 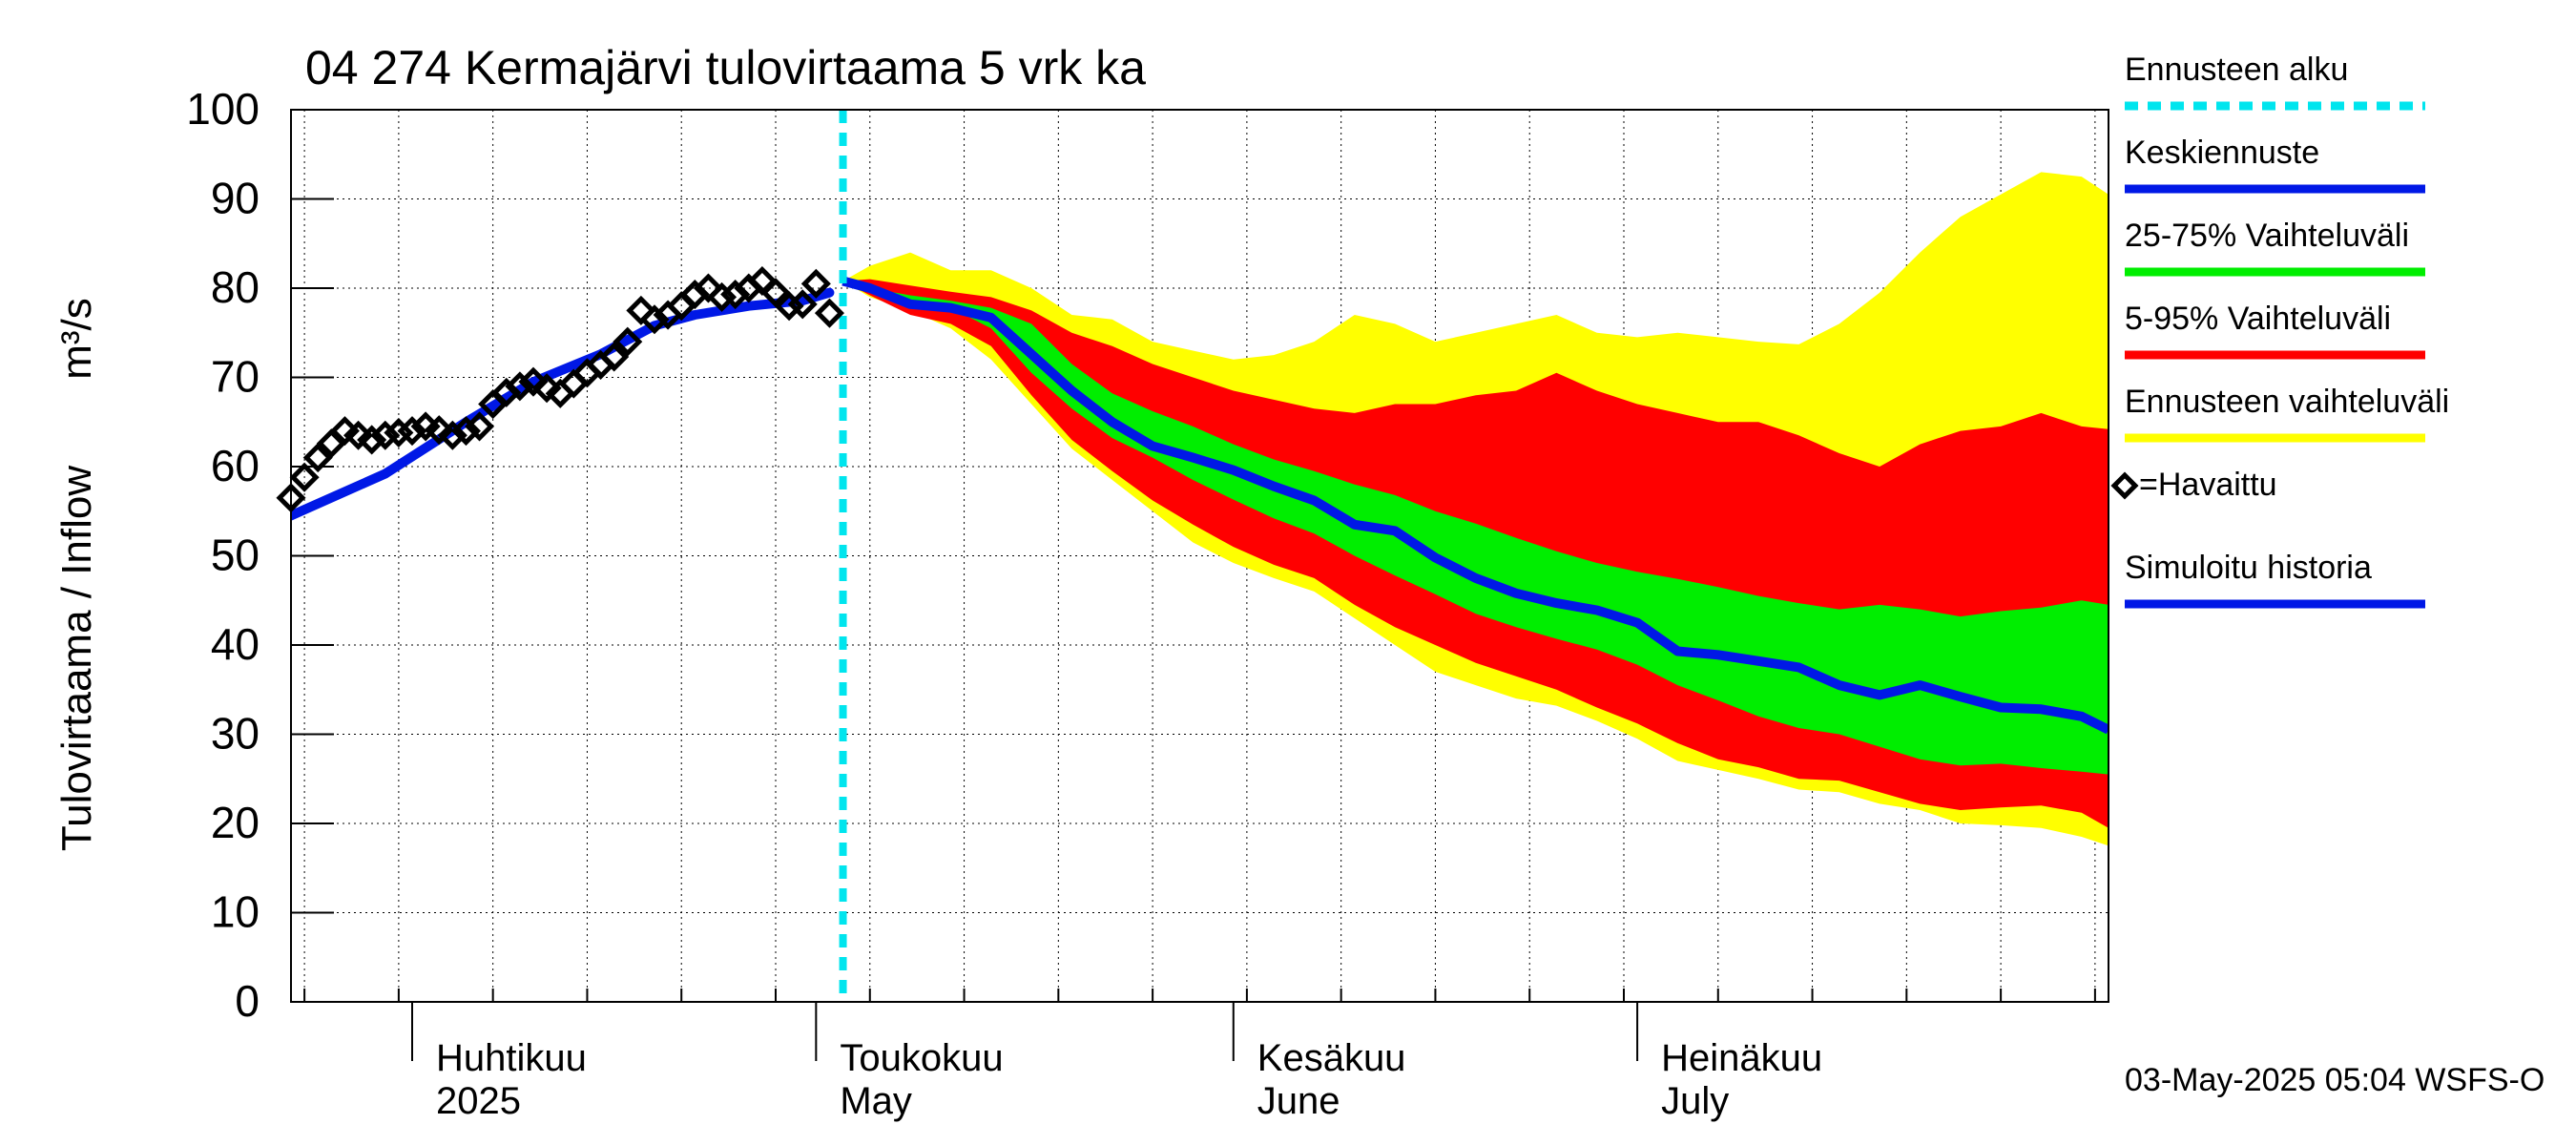 I want to click on legend-label: =Havaittu, so click(x=2208, y=485).